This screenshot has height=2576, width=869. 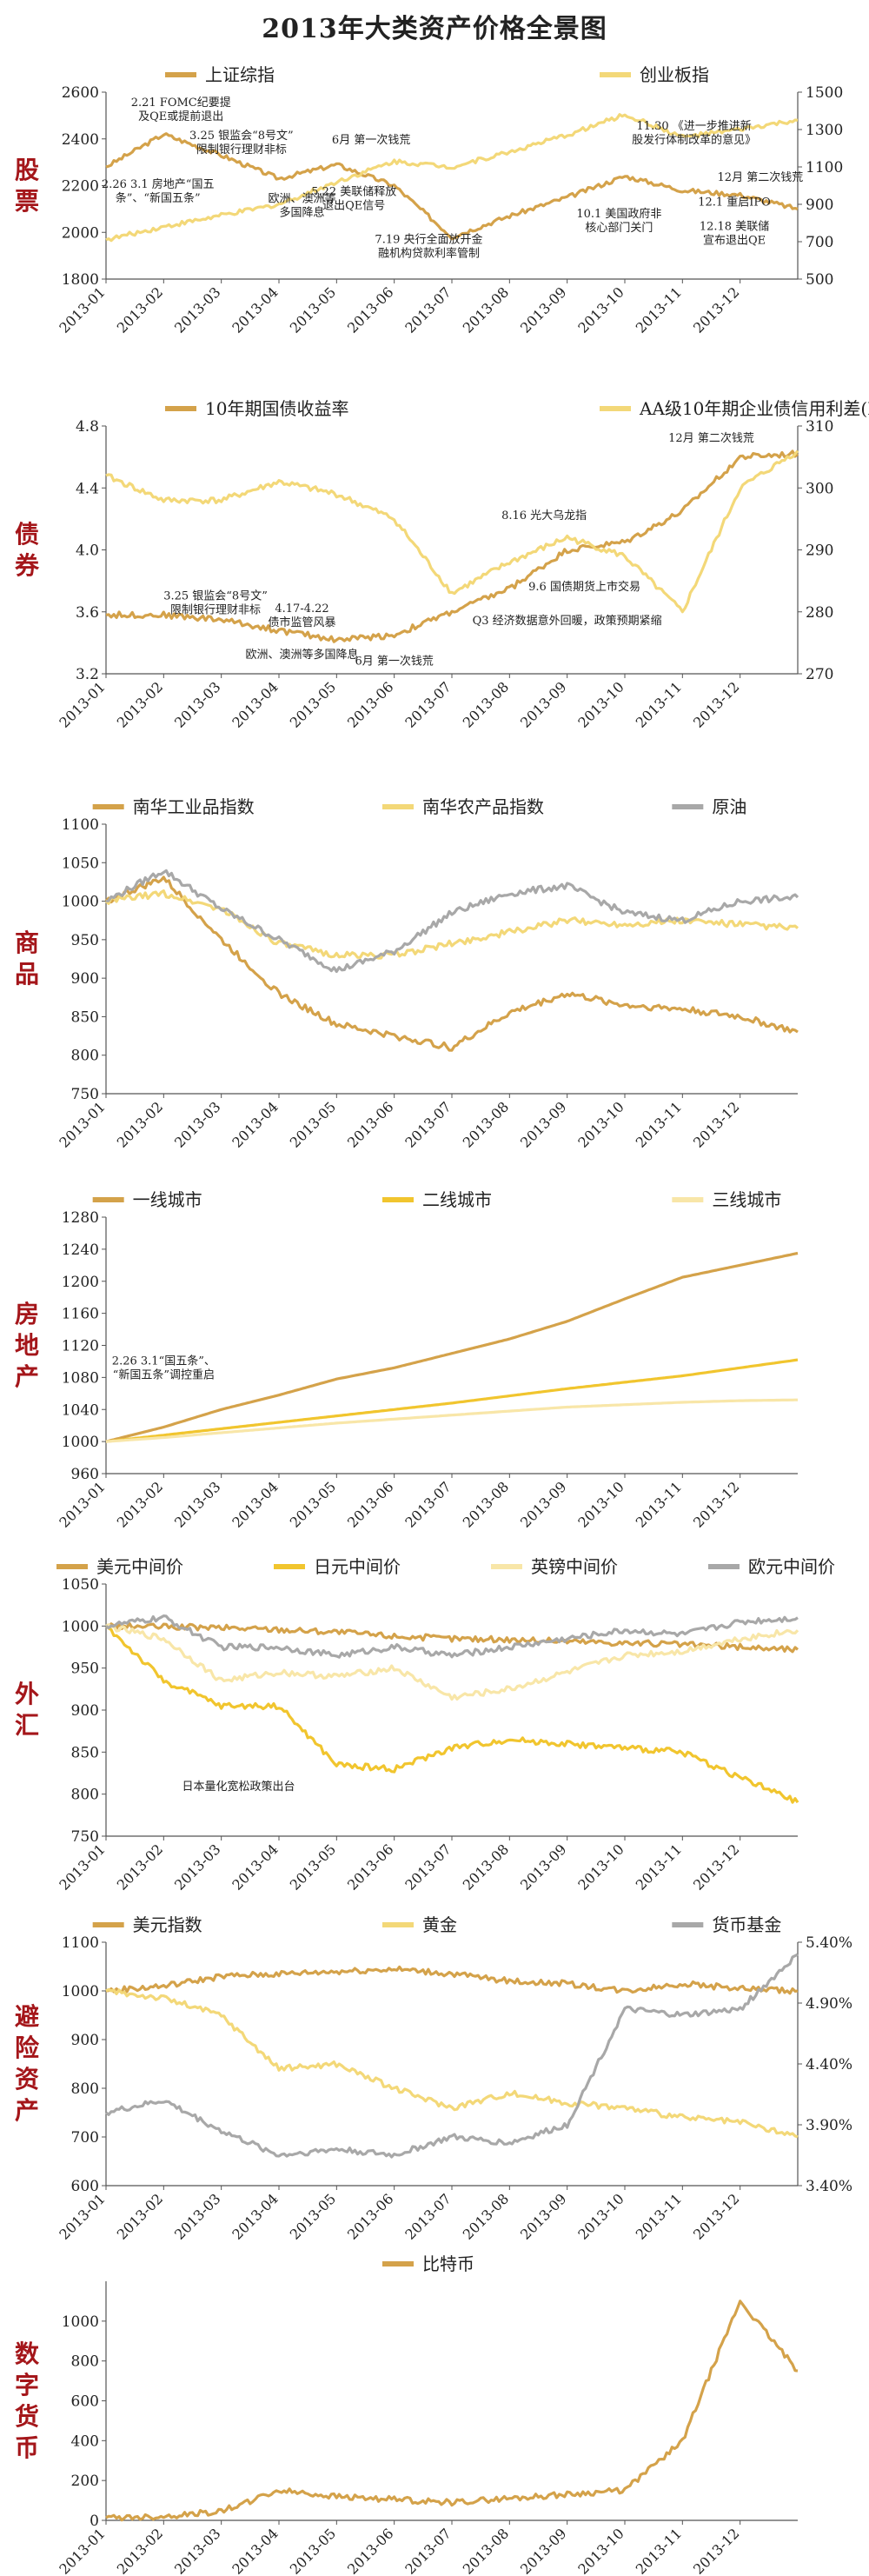 I want to click on annotation-text: 2.26 3.1“国五条”、, so click(x=164, y=1361).